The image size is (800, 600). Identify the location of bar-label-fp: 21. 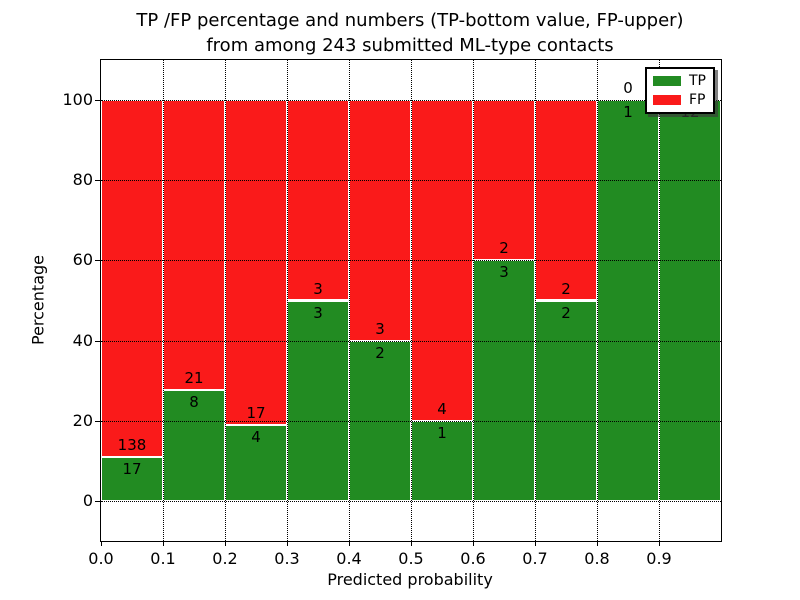
(194, 378).